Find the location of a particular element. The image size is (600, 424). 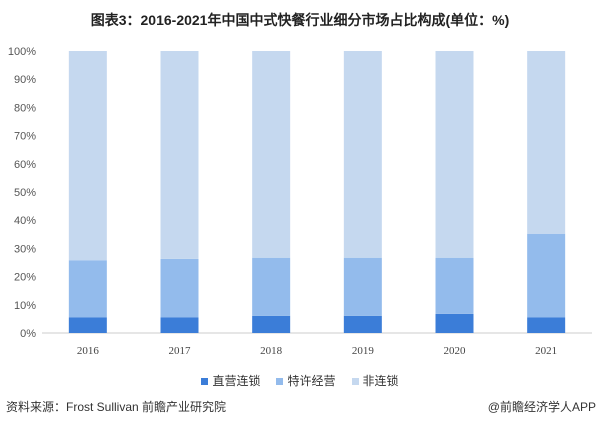

x-tick-label: 2019 is located at coordinates (363, 351).